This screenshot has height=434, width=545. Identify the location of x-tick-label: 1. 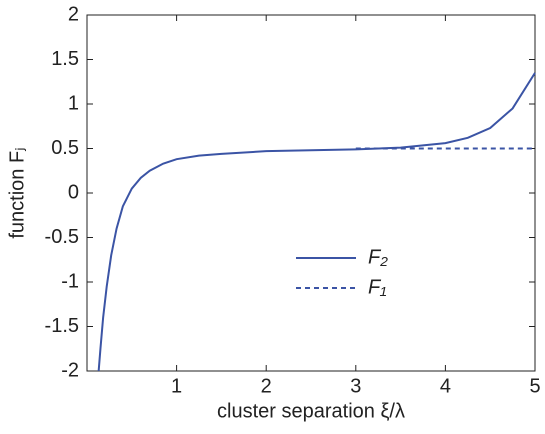
(176, 386).